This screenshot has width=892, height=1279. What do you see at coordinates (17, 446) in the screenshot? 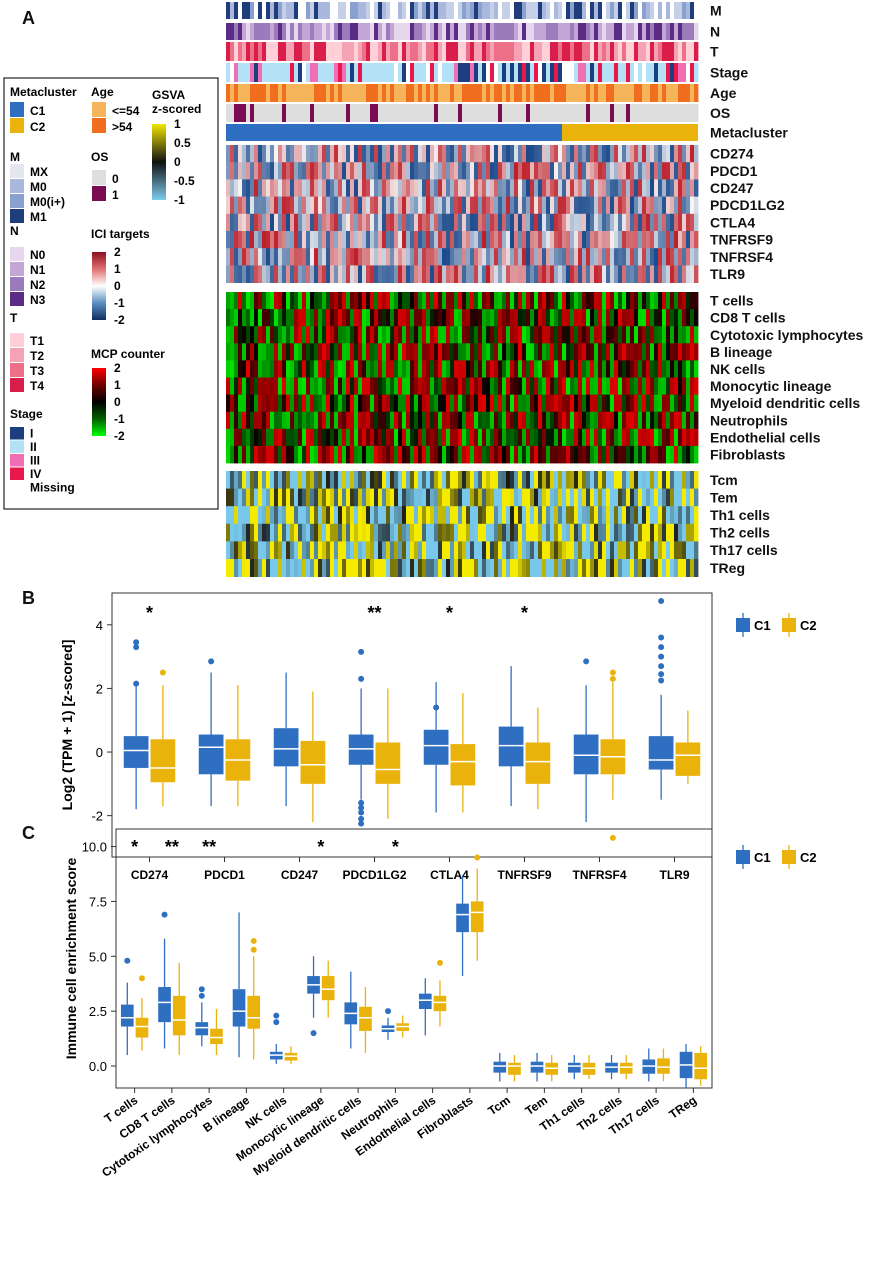
I see `legend-stage-swatch` at bounding box center [17, 446].